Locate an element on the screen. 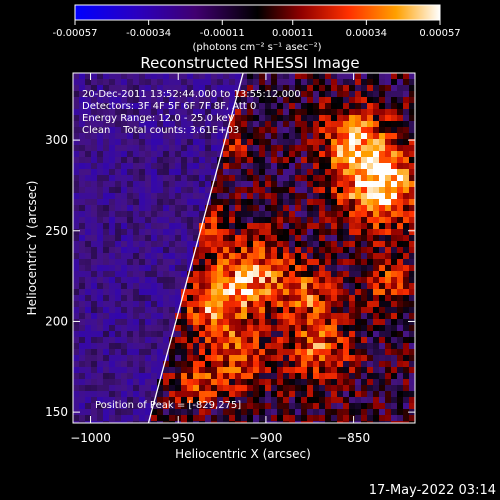  colorbar-gradient is located at coordinates (257, 12).